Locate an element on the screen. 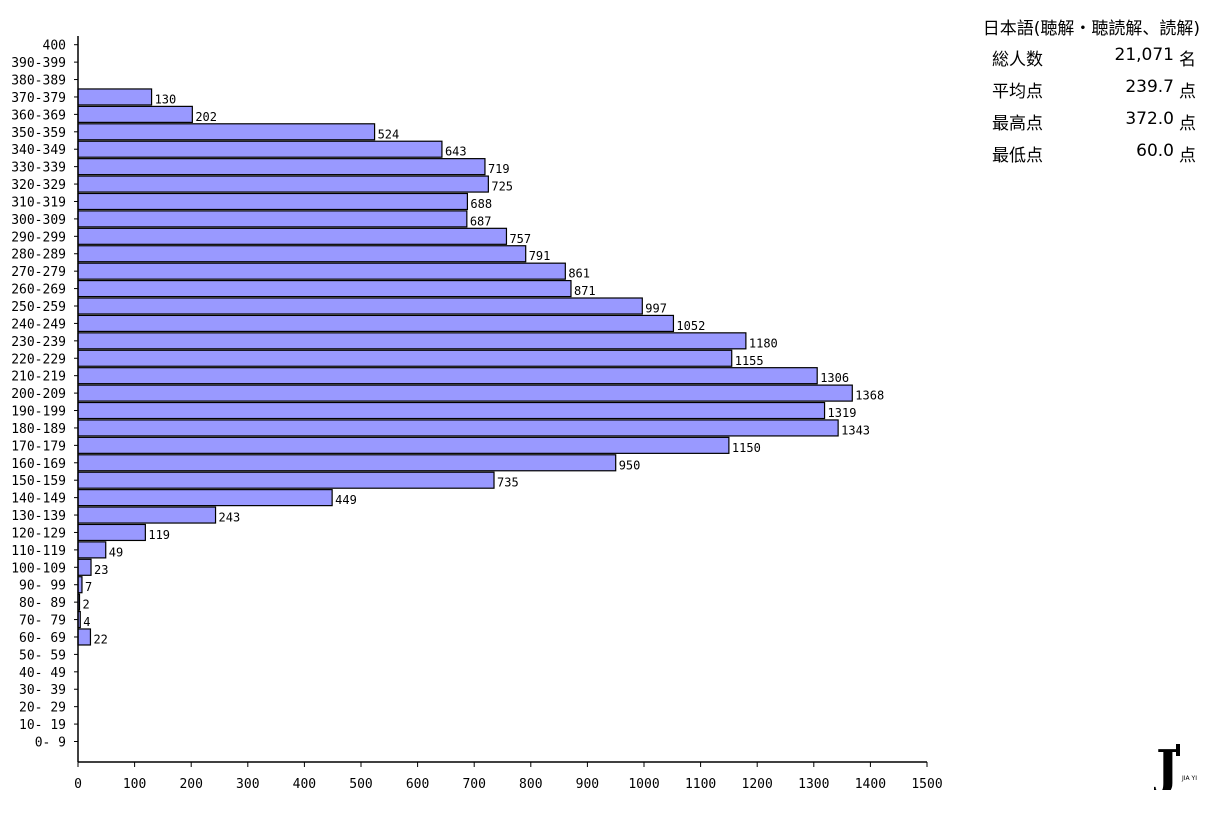  y-tick-label: 80- 89 is located at coordinates (42, 603).